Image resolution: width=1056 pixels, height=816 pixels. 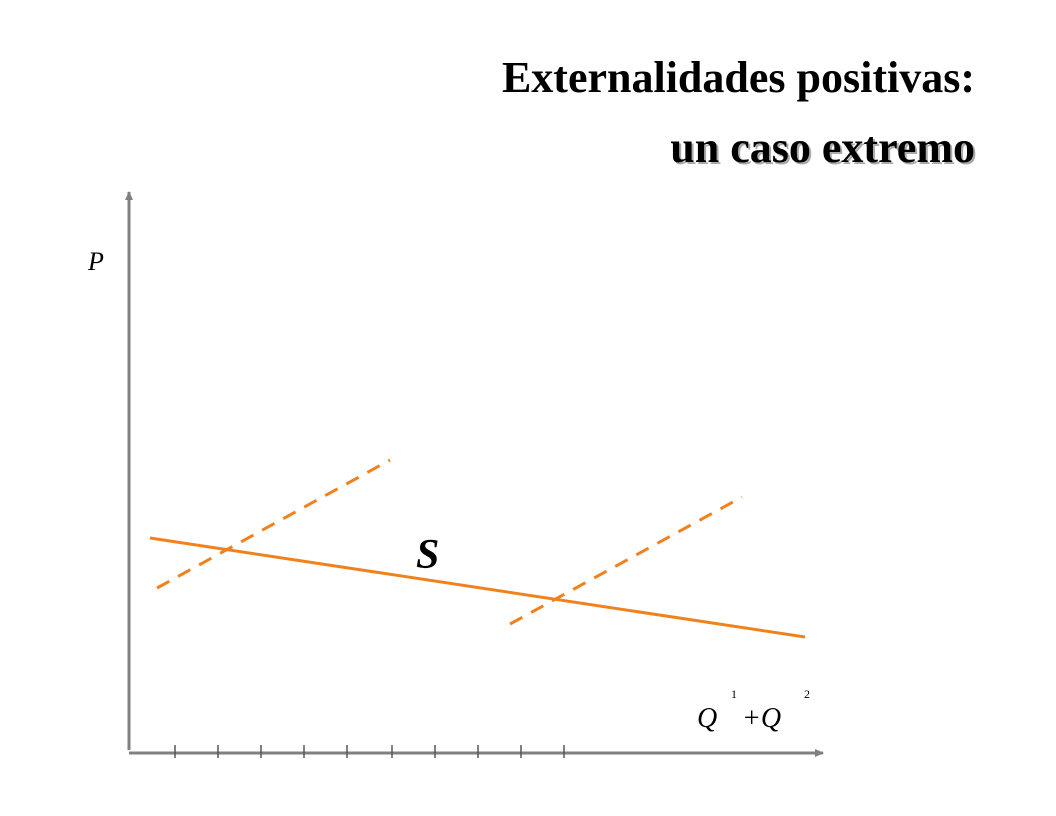 What do you see at coordinates (477, 587) in the screenshot?
I see `supply-line` at bounding box center [477, 587].